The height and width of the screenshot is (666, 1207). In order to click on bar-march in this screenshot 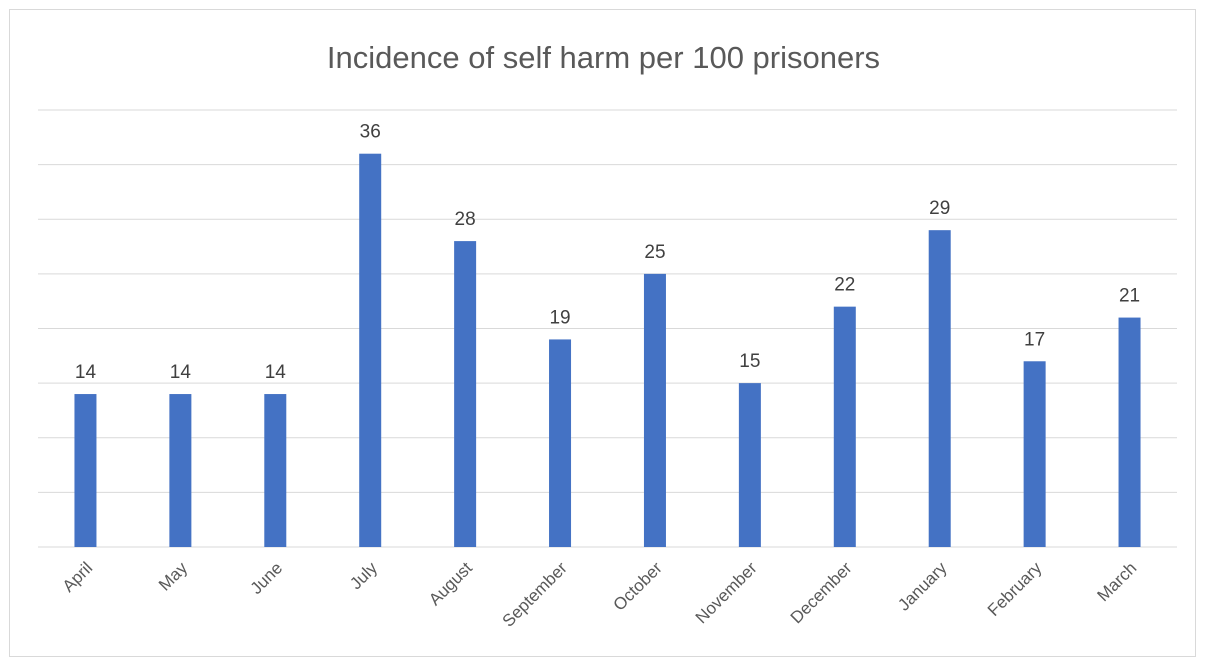, I will do `click(1129, 432)`.